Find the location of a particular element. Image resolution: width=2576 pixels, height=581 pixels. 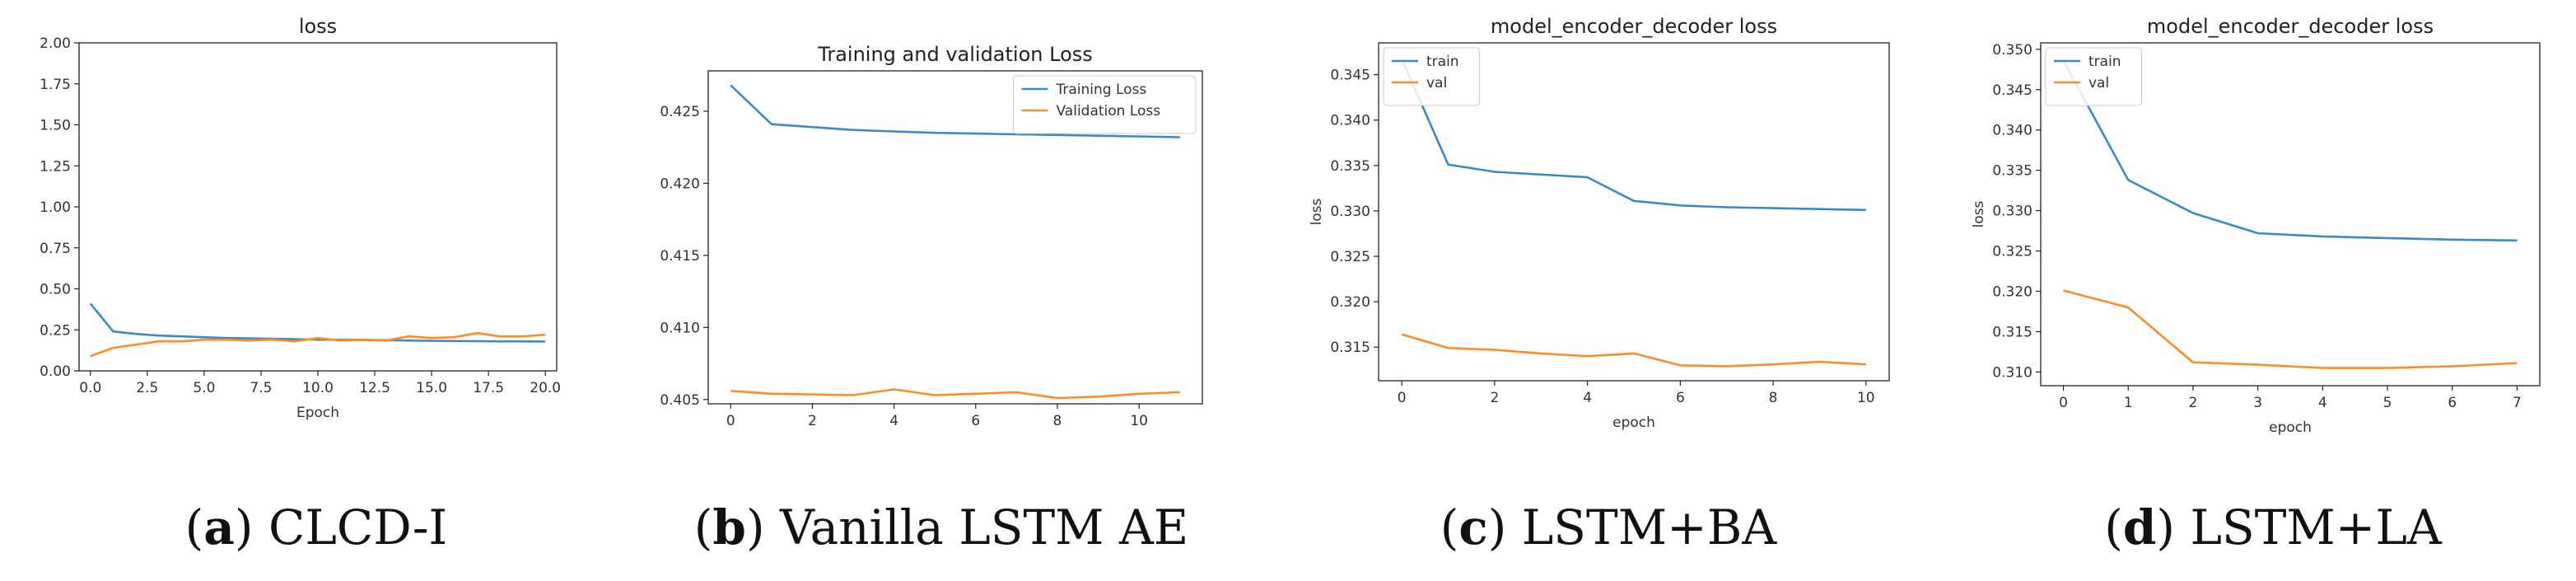

x-tick-label: 1 is located at coordinates (2128, 403).